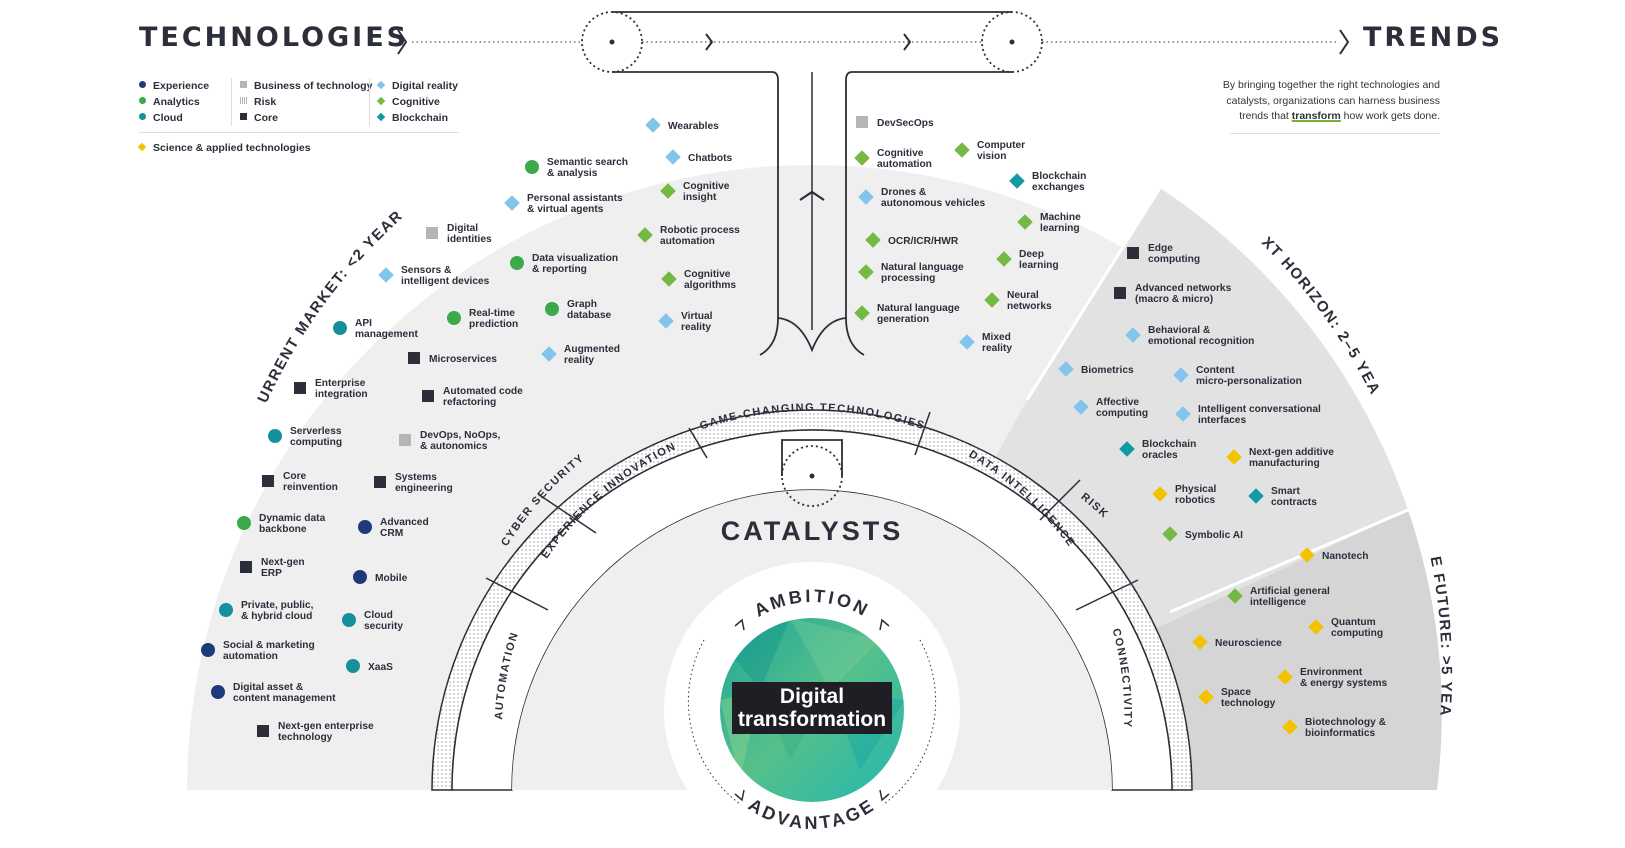  I want to click on tech-item-label: security, so click(383, 626).